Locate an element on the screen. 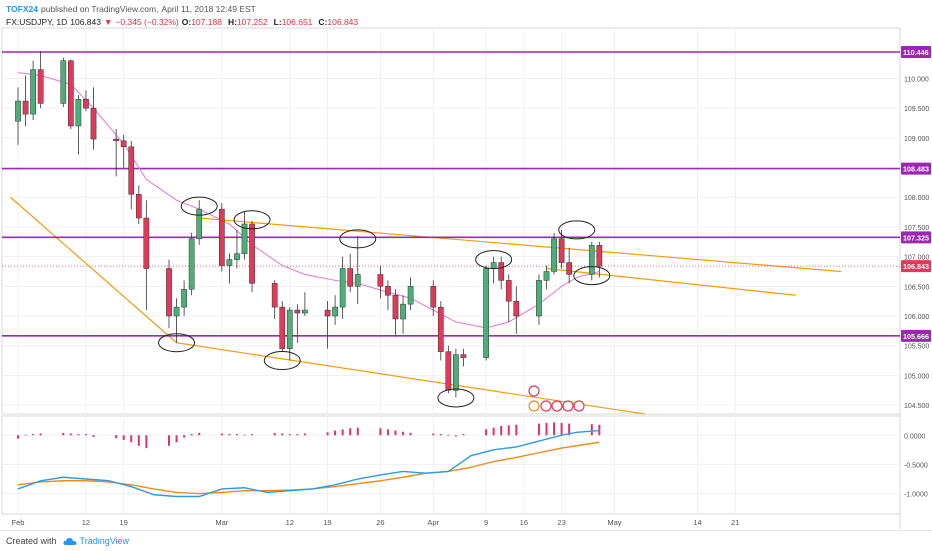 The width and height of the screenshot is (932, 551). level-price-label: 107.325 is located at coordinates (916, 237).